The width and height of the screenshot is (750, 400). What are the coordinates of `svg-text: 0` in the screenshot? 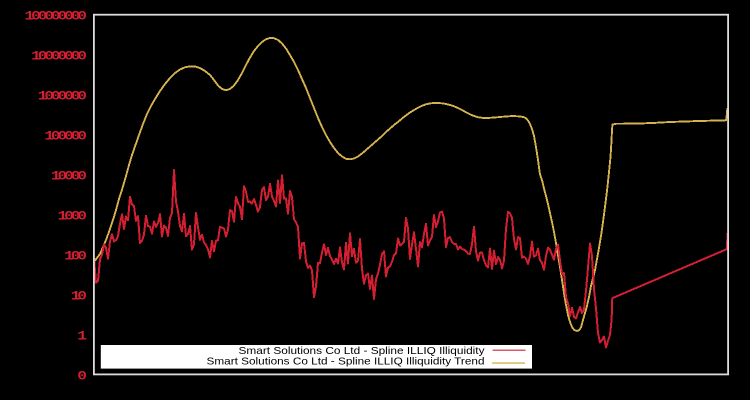 It's located at (81, 377).